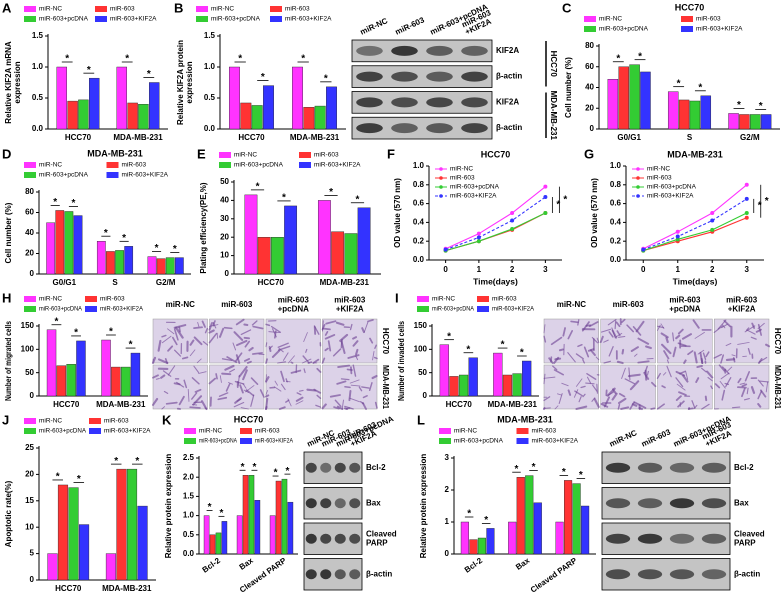 This screenshot has height=596, width=784. Describe the element at coordinates (167, 419) in the screenshot. I see `panel-label: K` at that location.